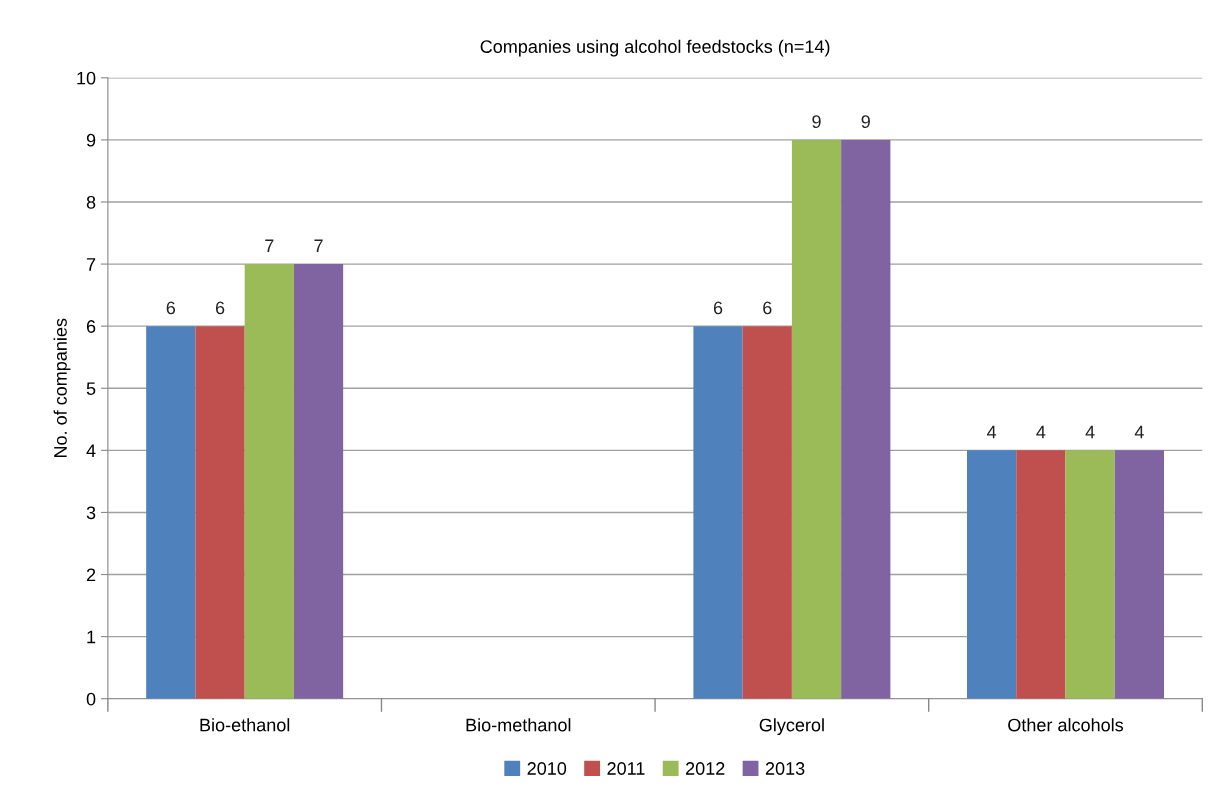  I want to click on y-tick-label: 1, so click(91, 637).